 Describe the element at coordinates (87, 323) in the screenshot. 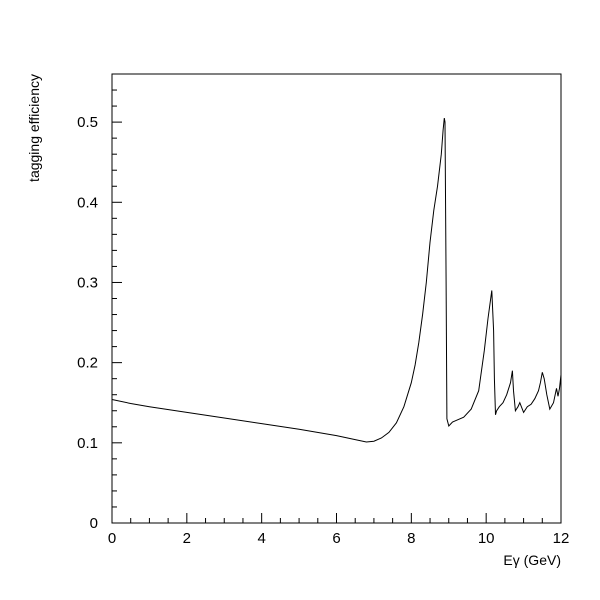

I see `y-axis-tick-labels: 0 0.1 0.2 0.3 0.4 0.5` at that location.